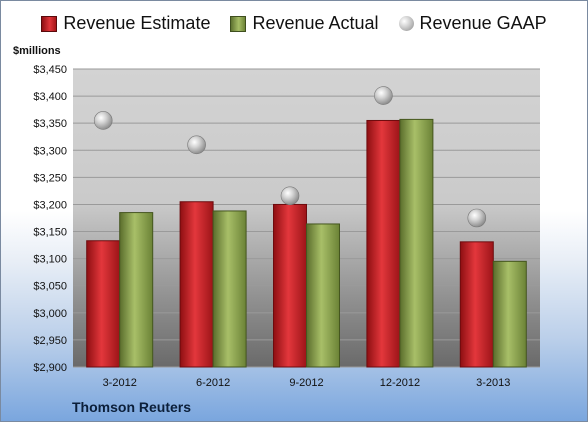  I want to click on y-tick-label: $3,400, so click(50, 97).